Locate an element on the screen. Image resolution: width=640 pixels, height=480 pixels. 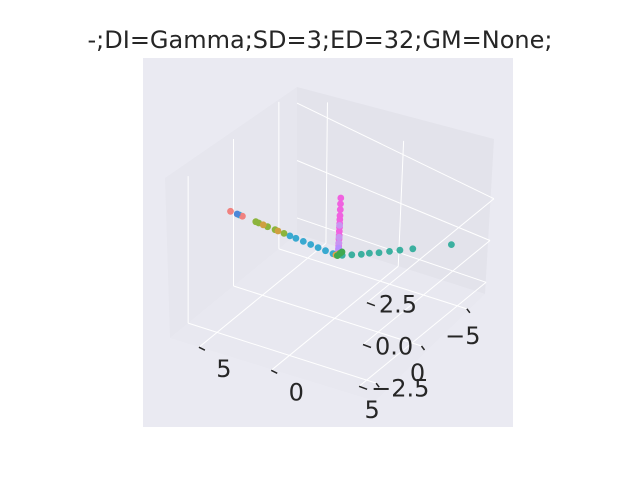
back-pane is located at coordinates (395, 190).